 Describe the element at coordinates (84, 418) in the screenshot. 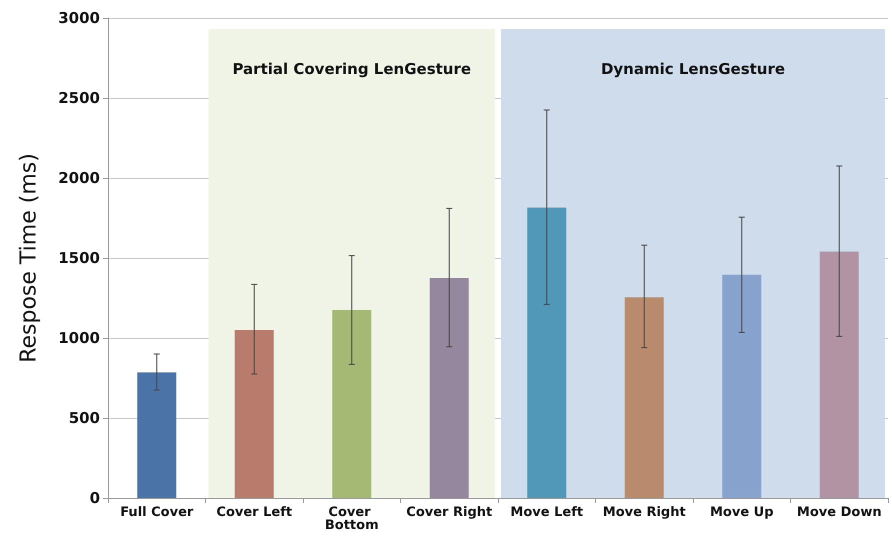

I see `y-tick-label: 500` at that location.